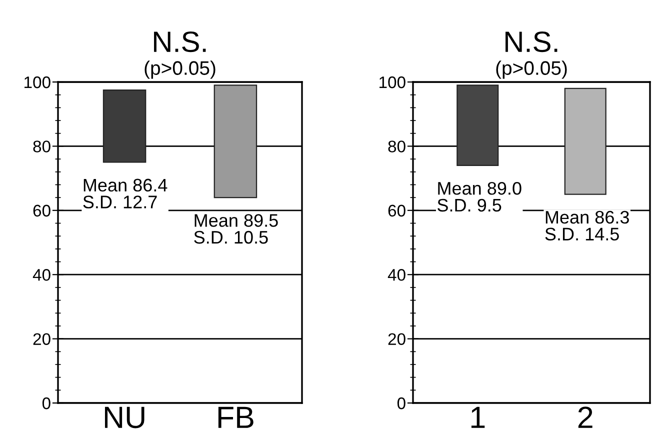  I want to click on x-tick-label: 2, so click(585, 417).